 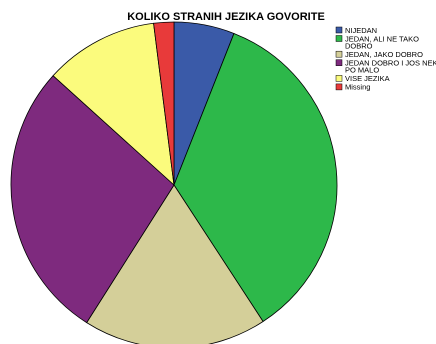 I want to click on legend-item: NIJEDAN, so click(x=356, y=30).